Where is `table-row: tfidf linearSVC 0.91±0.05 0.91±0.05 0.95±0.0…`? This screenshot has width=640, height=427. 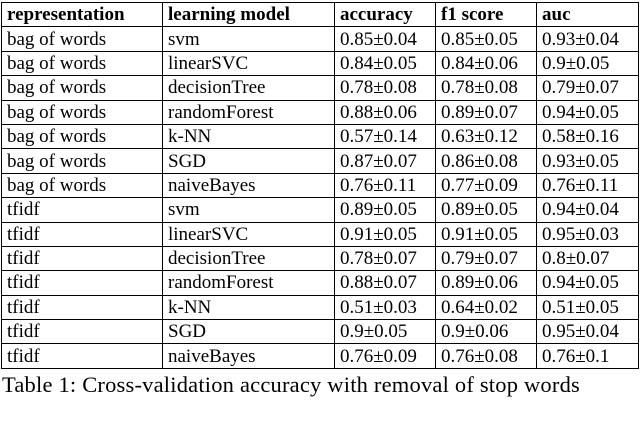 table-row: tfidf linearSVC 0.91±0.05 0.91±0.05 0.95±0.0… is located at coordinates (320, 234).